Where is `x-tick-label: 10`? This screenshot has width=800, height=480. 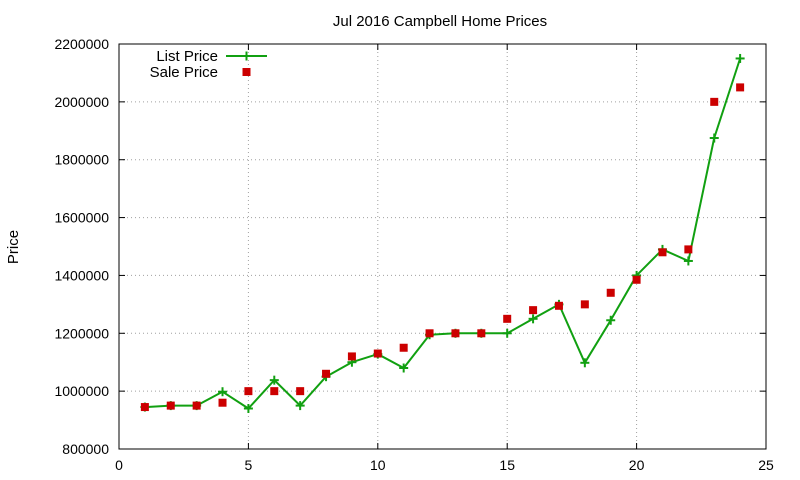
x-tick-label: 10 is located at coordinates (378, 465).